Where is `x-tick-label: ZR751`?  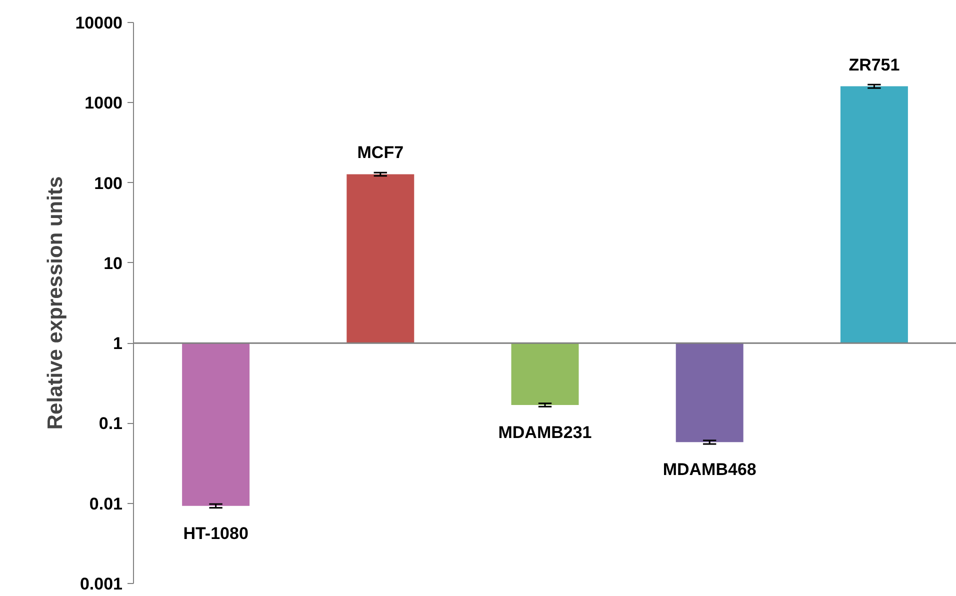 x-tick-label: ZR751 is located at coordinates (874, 64).